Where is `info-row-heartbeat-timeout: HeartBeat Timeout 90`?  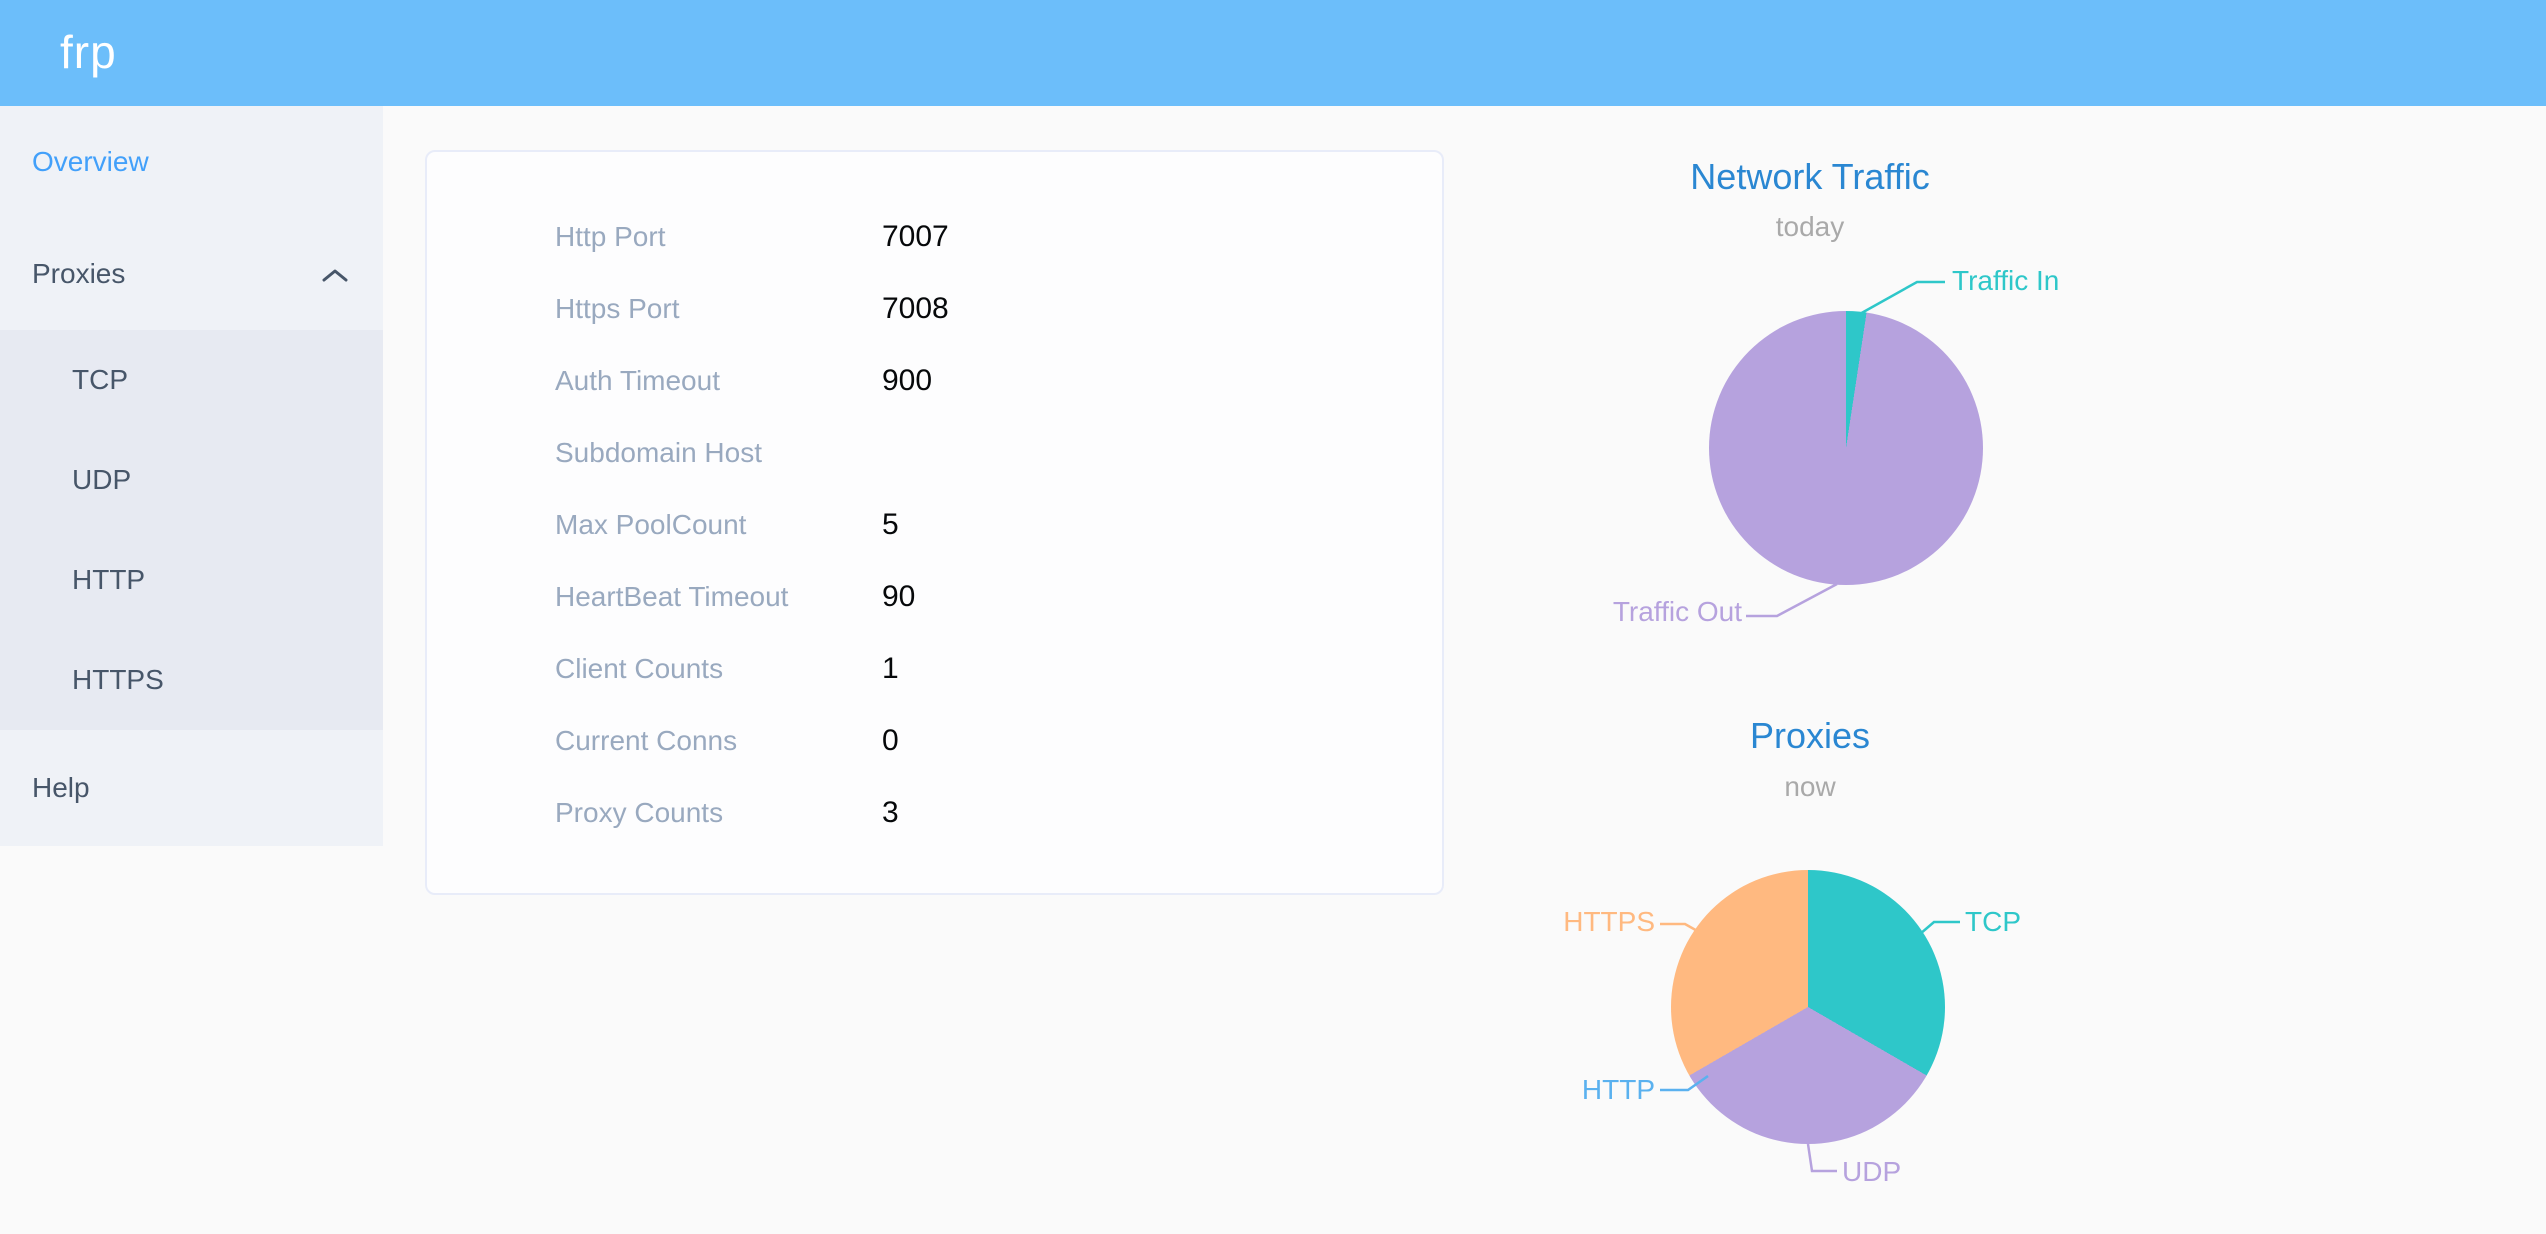 info-row-heartbeat-timeout: HeartBeat Timeout 90 is located at coordinates (934, 597).